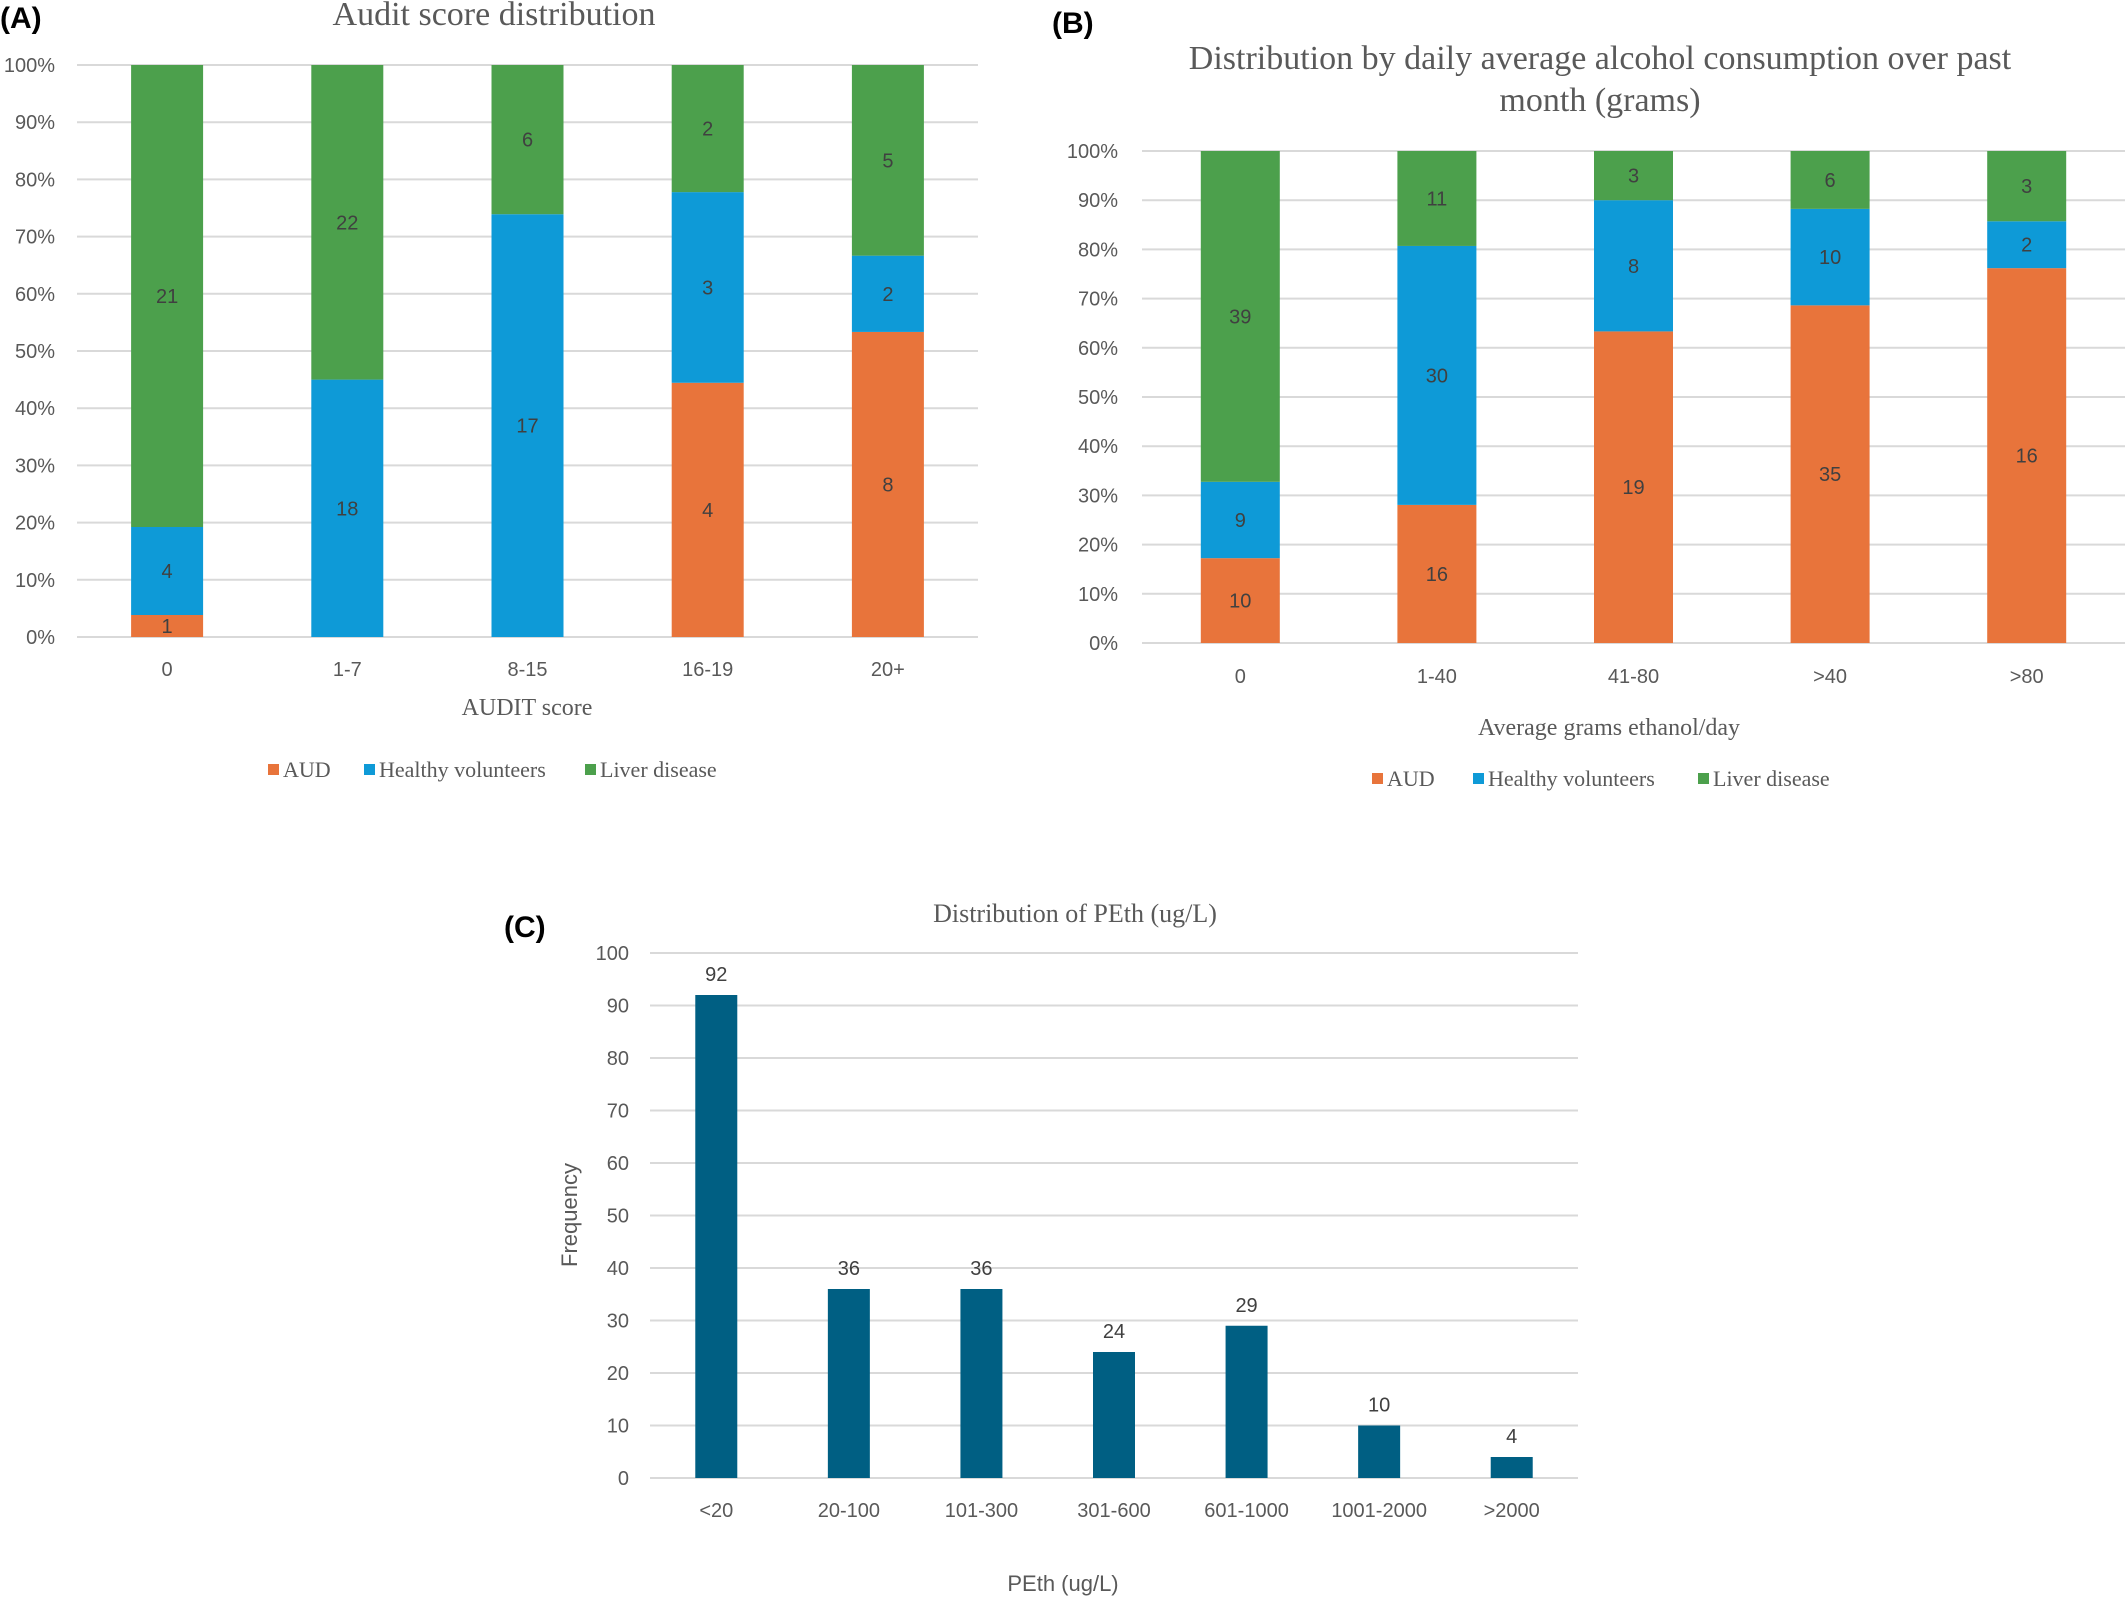 The image size is (2128, 1597). What do you see at coordinates (716, 975) in the screenshot?
I see `data-label-20: 92` at bounding box center [716, 975].